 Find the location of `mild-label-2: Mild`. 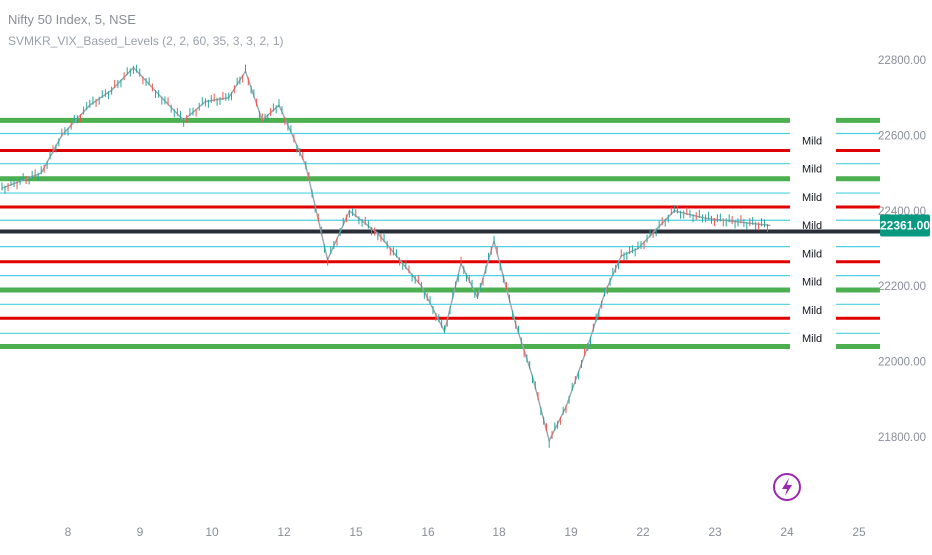

mild-label-2: Mild is located at coordinates (812, 198).